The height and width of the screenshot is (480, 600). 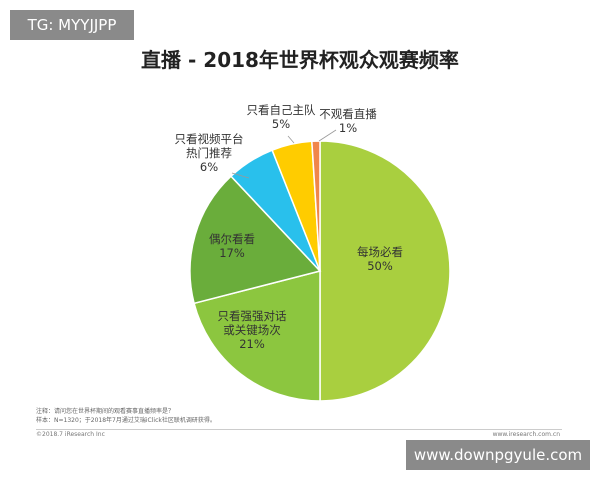 I want to click on slice-label-6: 不观看直播 1%, so click(x=348, y=121).